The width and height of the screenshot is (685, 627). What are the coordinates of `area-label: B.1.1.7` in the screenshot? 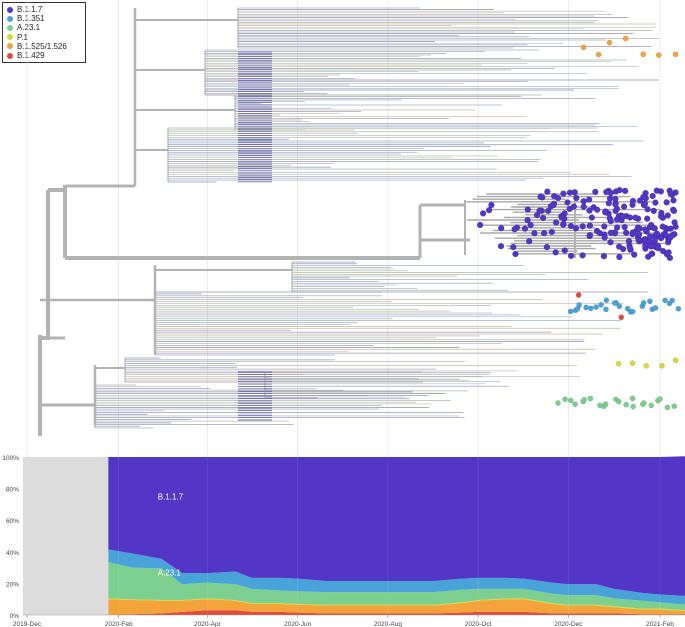 It's located at (171, 497).